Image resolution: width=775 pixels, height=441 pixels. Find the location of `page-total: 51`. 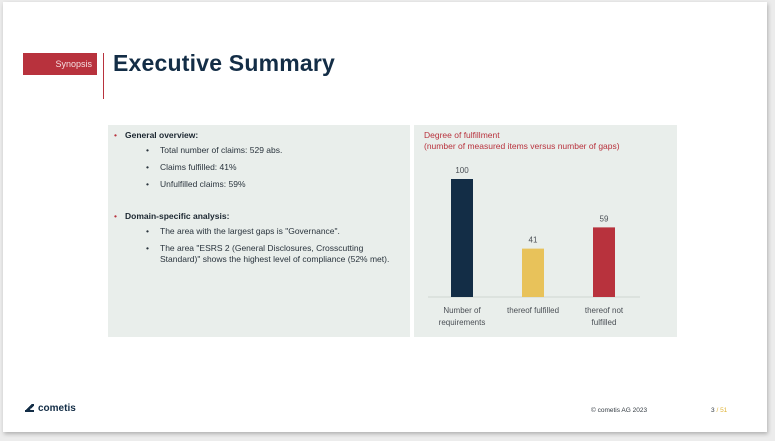

page-total: 51 is located at coordinates (724, 410).